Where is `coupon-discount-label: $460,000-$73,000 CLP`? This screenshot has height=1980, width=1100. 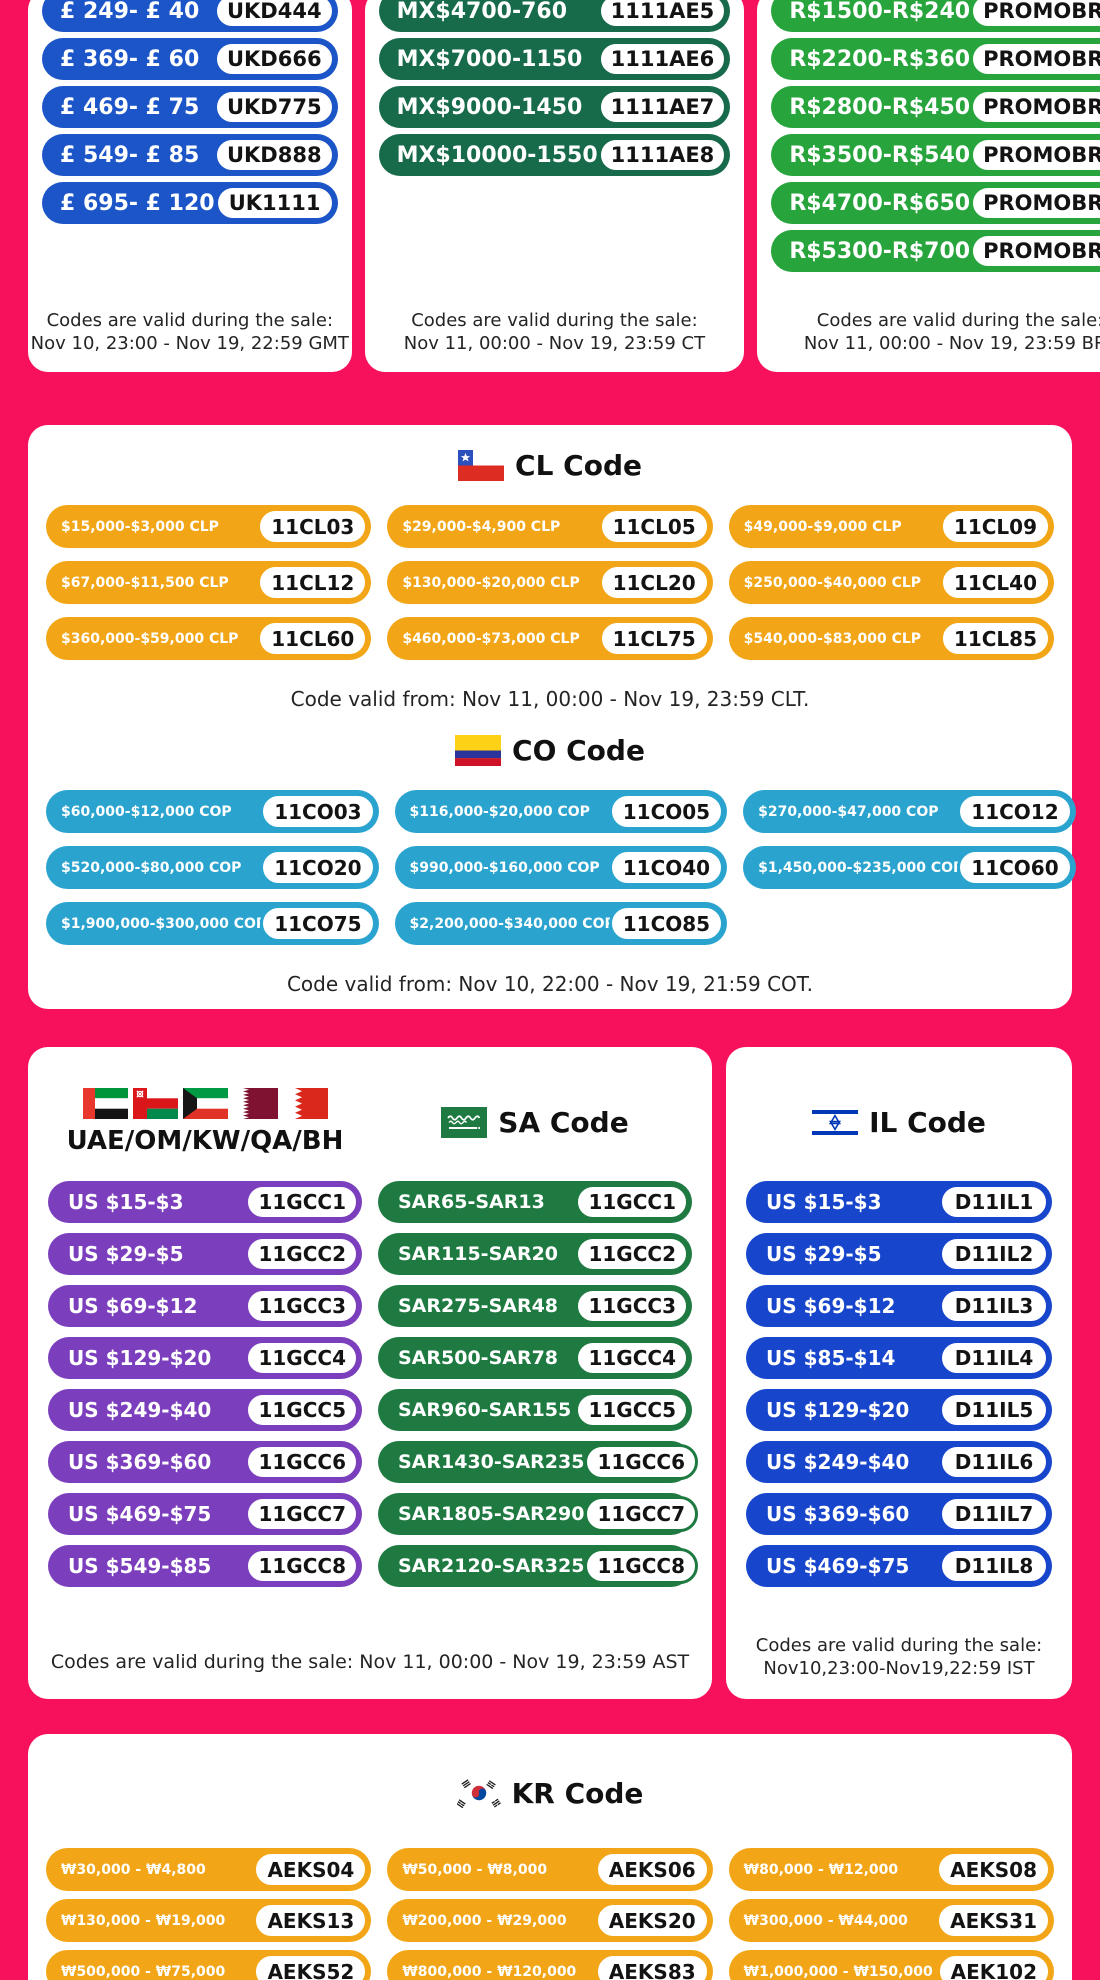 coupon-discount-label: $460,000-$73,000 CLP is located at coordinates (491, 638).